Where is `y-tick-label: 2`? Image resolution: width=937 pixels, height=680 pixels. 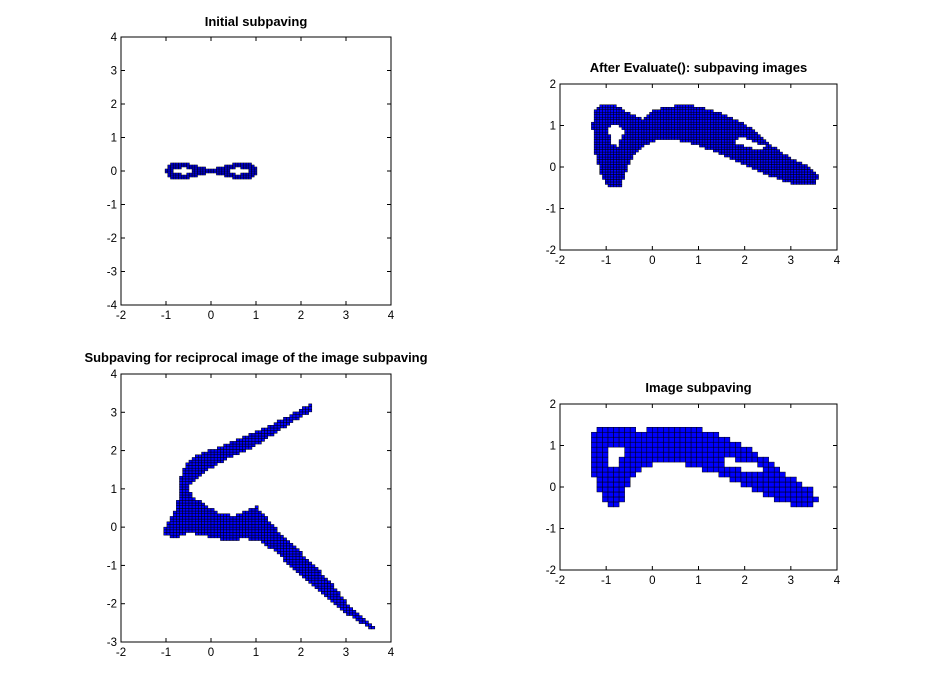 y-tick-label: 2 is located at coordinates (553, 85).